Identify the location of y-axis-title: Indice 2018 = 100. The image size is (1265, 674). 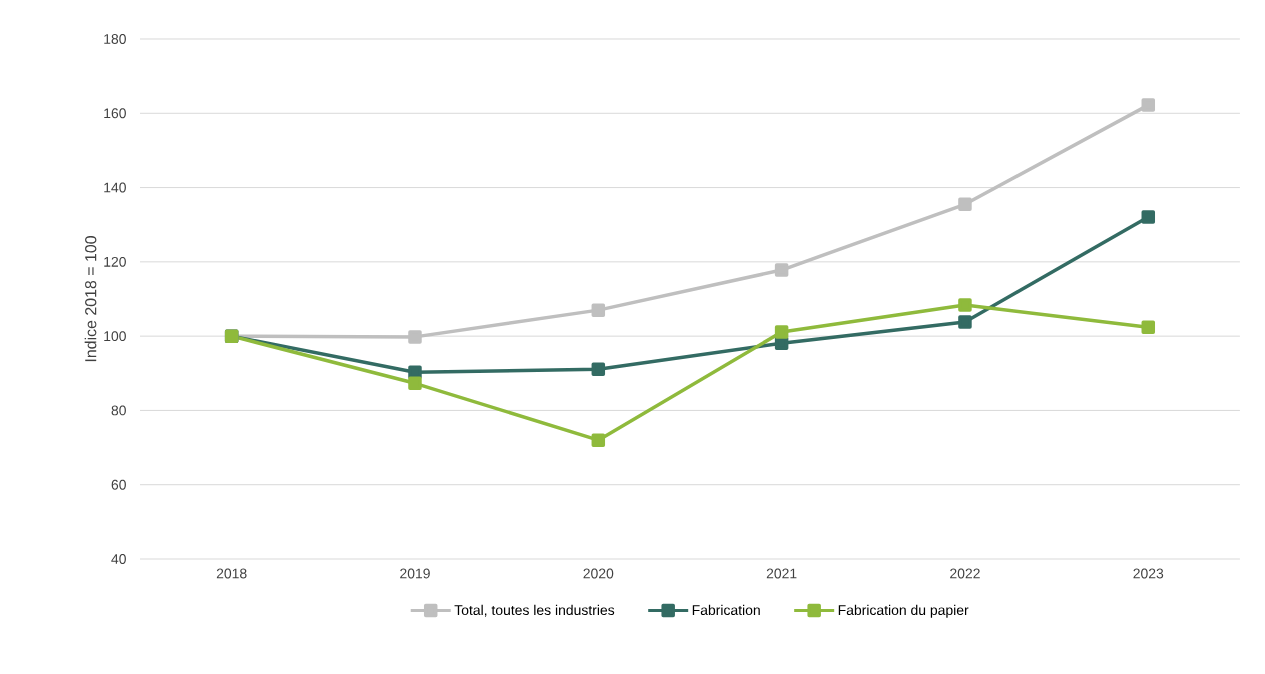
(90, 299).